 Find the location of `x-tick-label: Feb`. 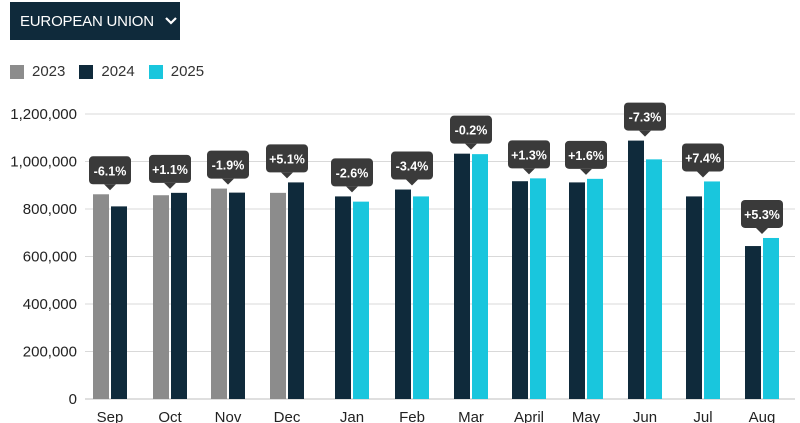

x-tick-label: Feb is located at coordinates (412, 416).